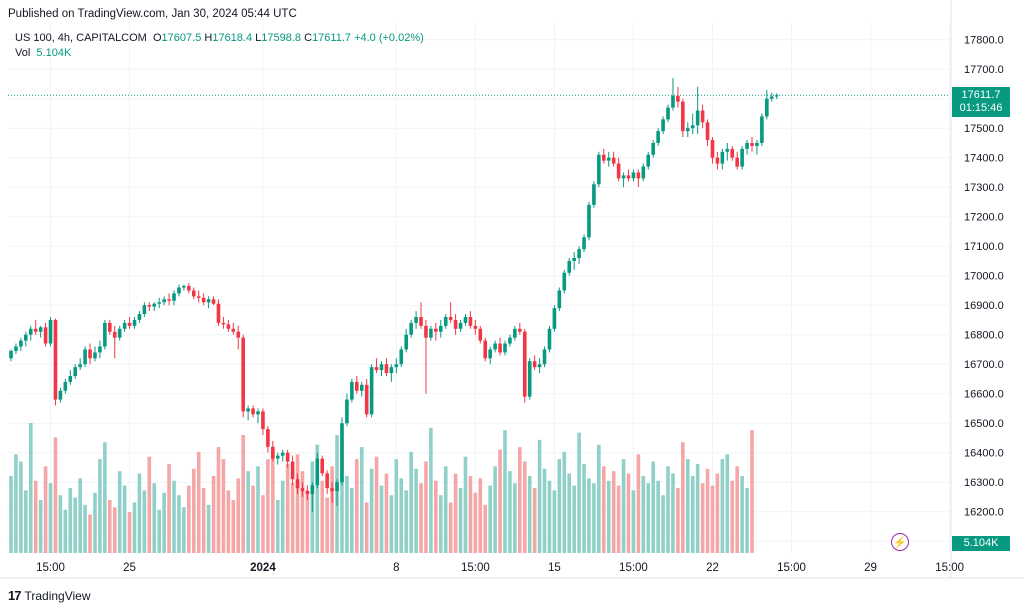  Describe the element at coordinates (81, 38) in the screenshot. I see `symbol-label: US 100, 4h, CAPITALCOM` at that location.